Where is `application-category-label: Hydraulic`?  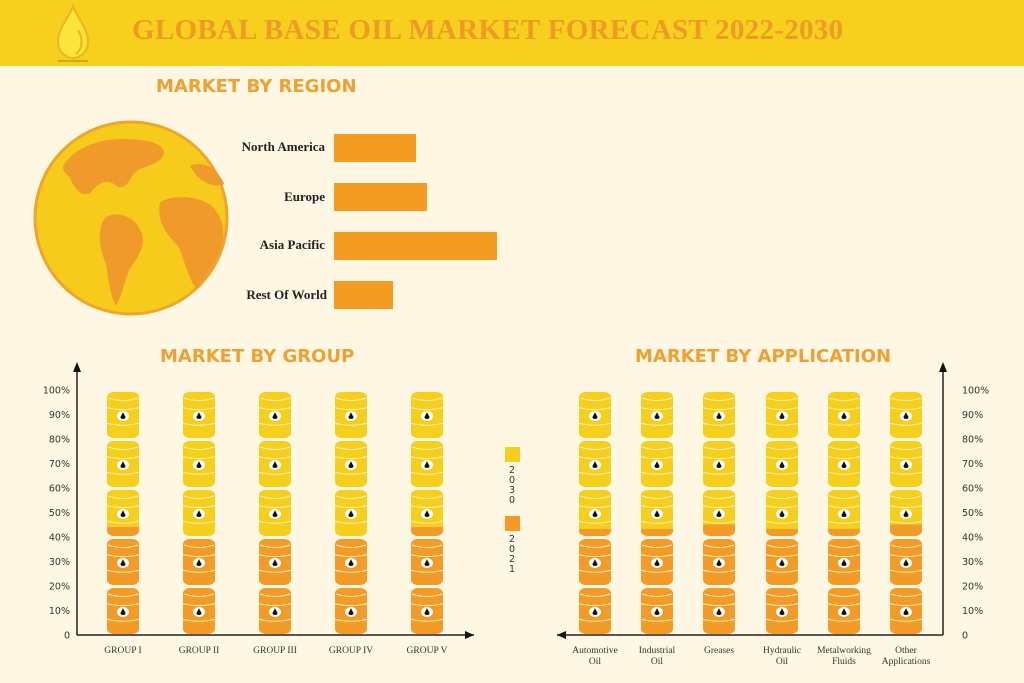 application-category-label: Hydraulic is located at coordinates (782, 651).